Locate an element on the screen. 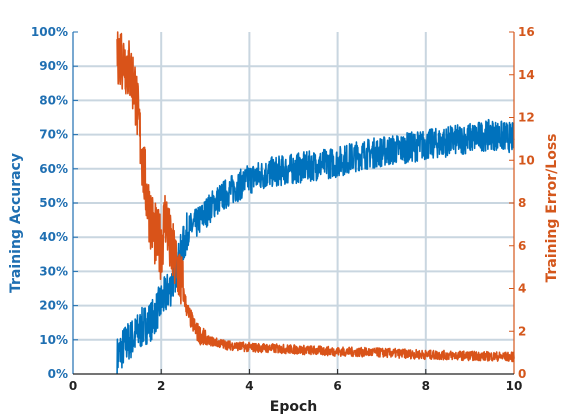 The width and height of the screenshot is (568, 420). y-left-tick-label: 60% is located at coordinates (53, 169).